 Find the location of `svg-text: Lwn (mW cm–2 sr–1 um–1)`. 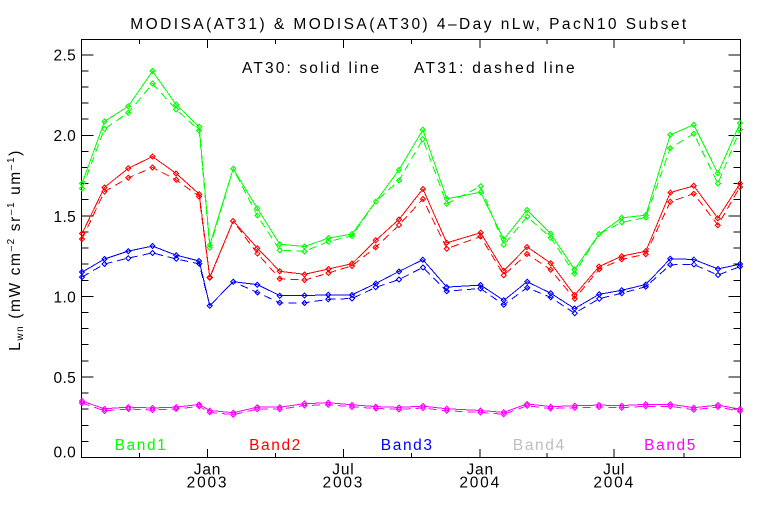

svg-text: Lwn (mW cm–2 sr–1 um–1) is located at coordinates (16, 250).